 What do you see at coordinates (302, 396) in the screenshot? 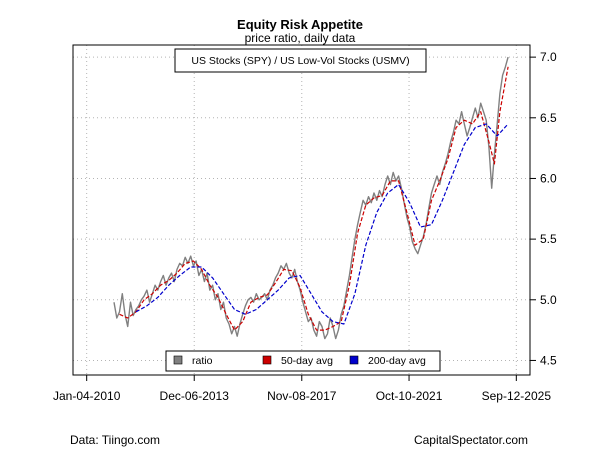
I see `x-tick-label: Nov-08-2017` at bounding box center [302, 396].